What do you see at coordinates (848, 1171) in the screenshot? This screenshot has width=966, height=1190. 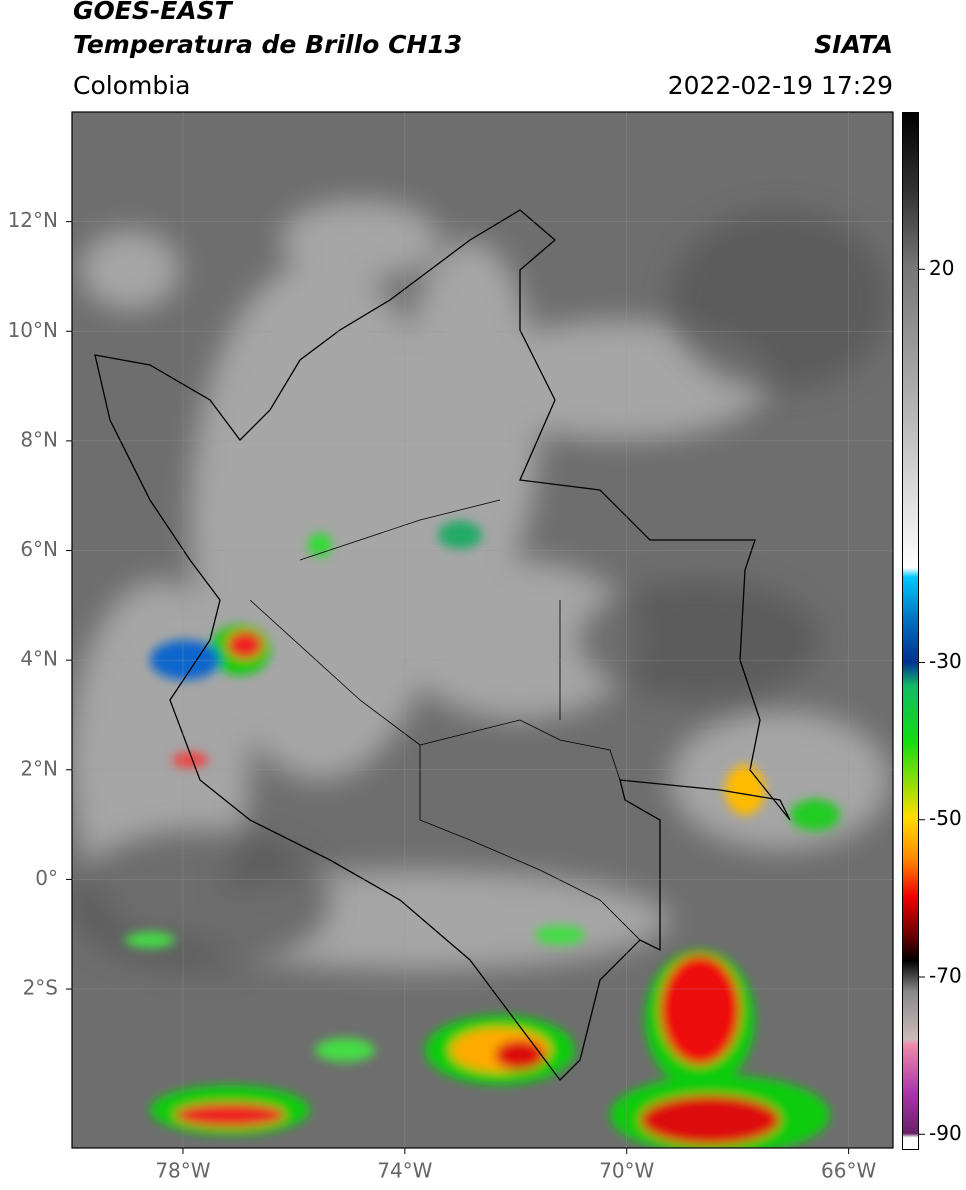 I see `x-tick-label: 66°W` at bounding box center [848, 1171].